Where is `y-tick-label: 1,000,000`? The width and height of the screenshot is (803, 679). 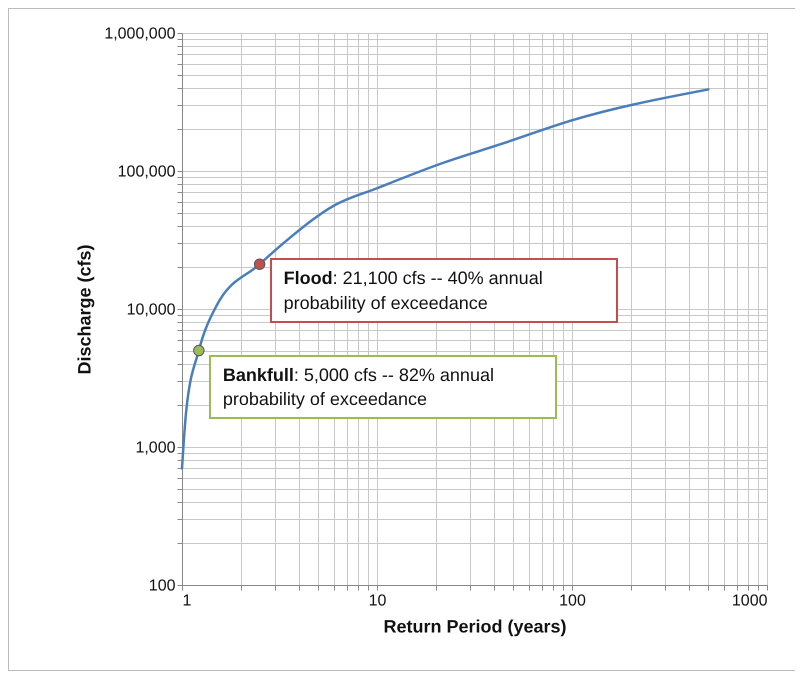
y-tick-label: 1,000,000 is located at coordinates (140, 34).